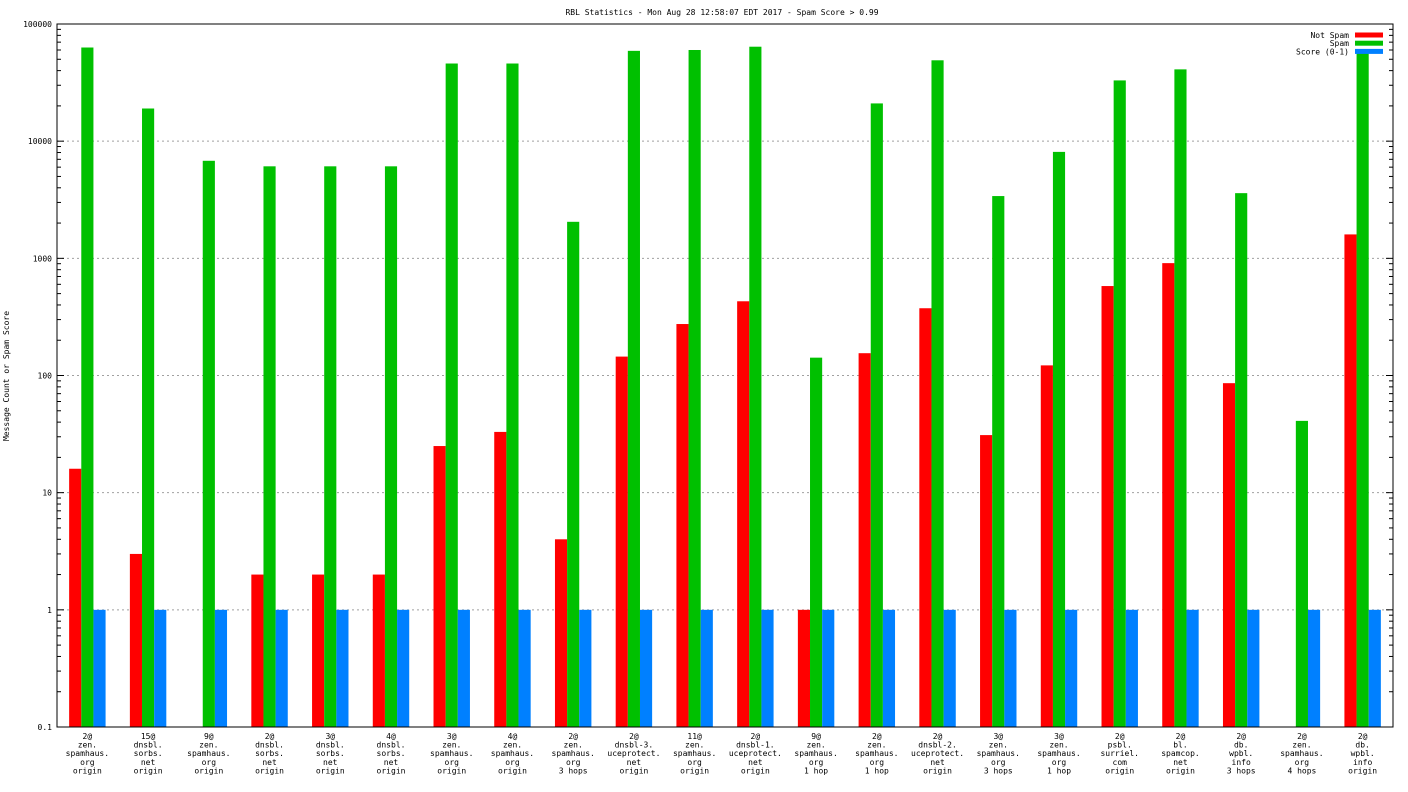 The width and height of the screenshot is (1408, 792). What do you see at coordinates (1241, 753) in the screenshot?
I see `x-tick-label: 2@ db. wpbl. info 3 hops` at bounding box center [1241, 753].